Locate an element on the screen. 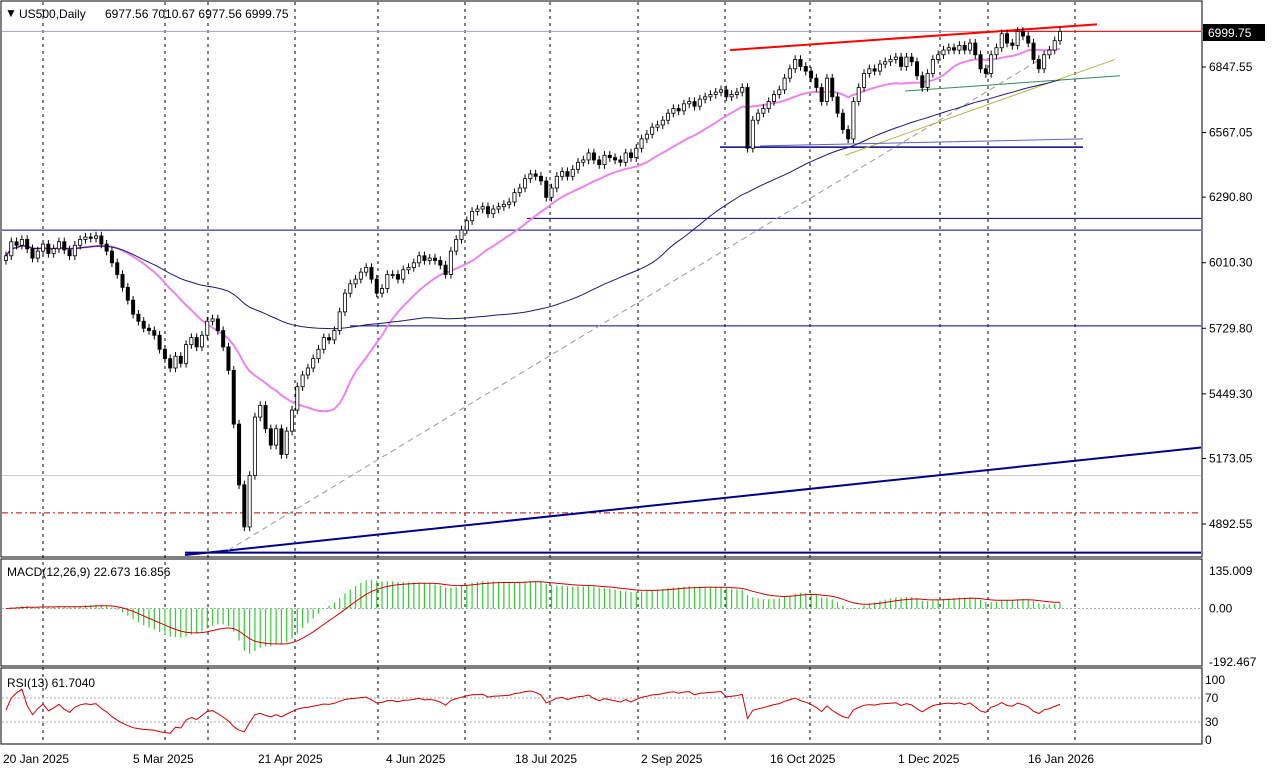  rsi-tick-label: 0 is located at coordinates (1208, 740).